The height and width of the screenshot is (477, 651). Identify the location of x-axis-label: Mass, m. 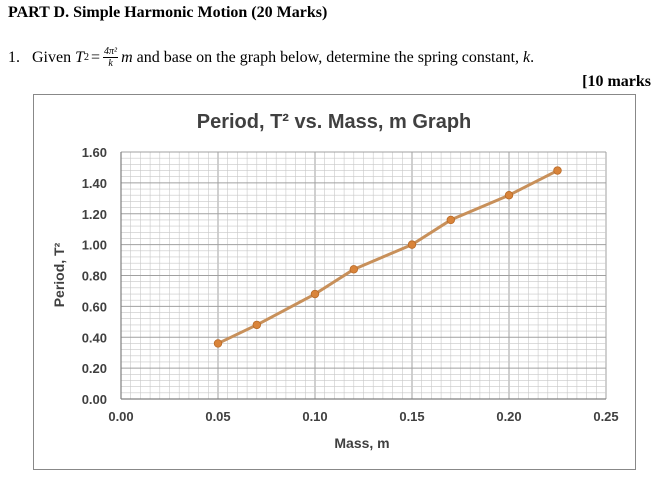
(361, 443).